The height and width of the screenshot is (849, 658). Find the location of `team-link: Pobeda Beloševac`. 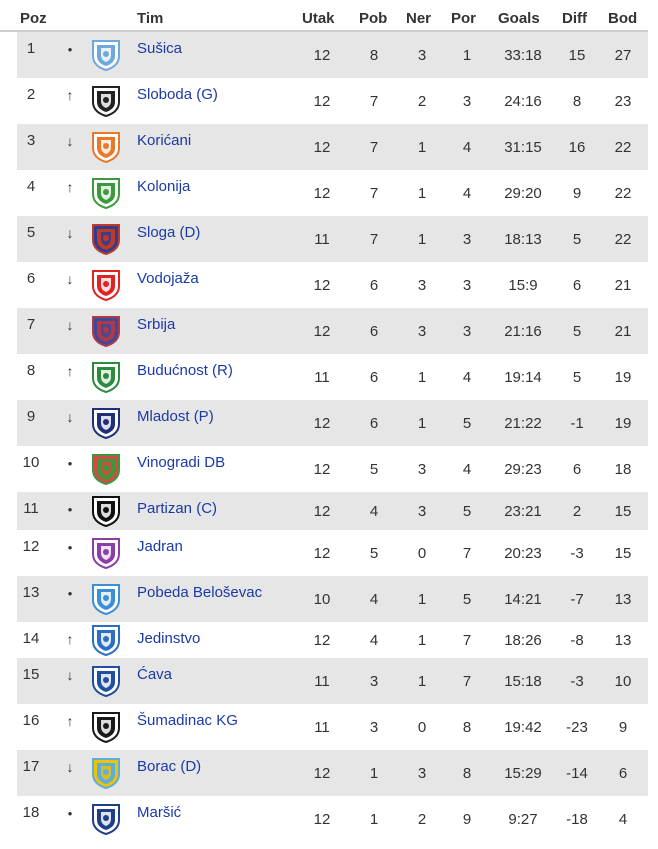

team-link: Pobeda Beloševac is located at coordinates (200, 592).